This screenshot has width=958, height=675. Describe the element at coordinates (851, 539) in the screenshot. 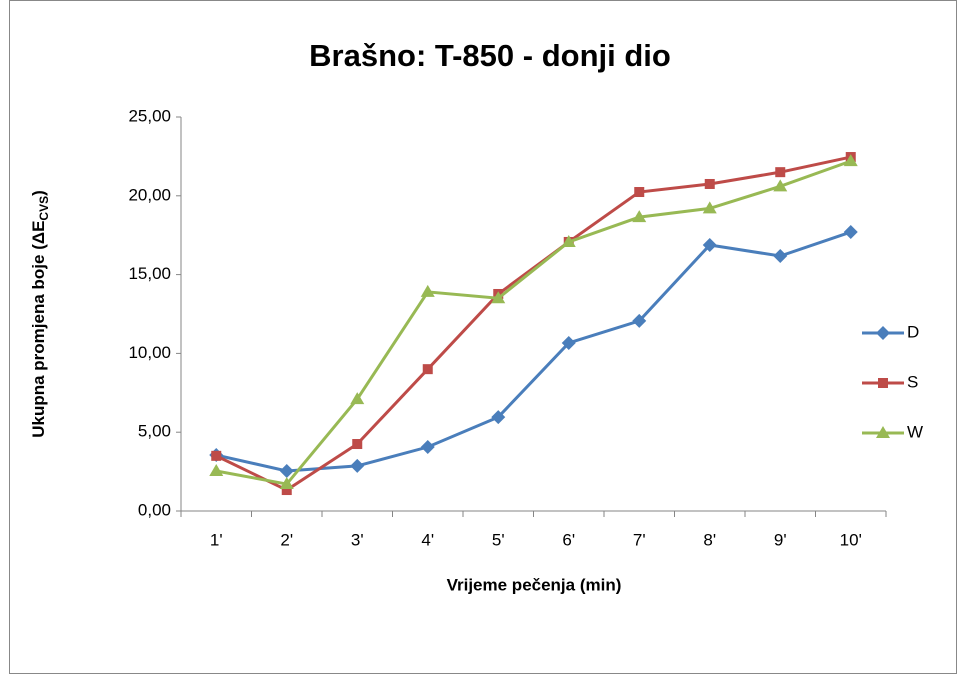

I see `x-tick-label: 10'` at that location.